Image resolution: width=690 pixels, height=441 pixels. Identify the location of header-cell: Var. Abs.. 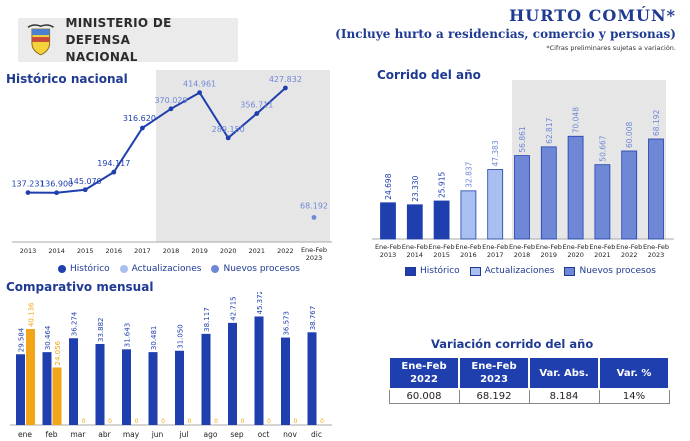
(564, 373).